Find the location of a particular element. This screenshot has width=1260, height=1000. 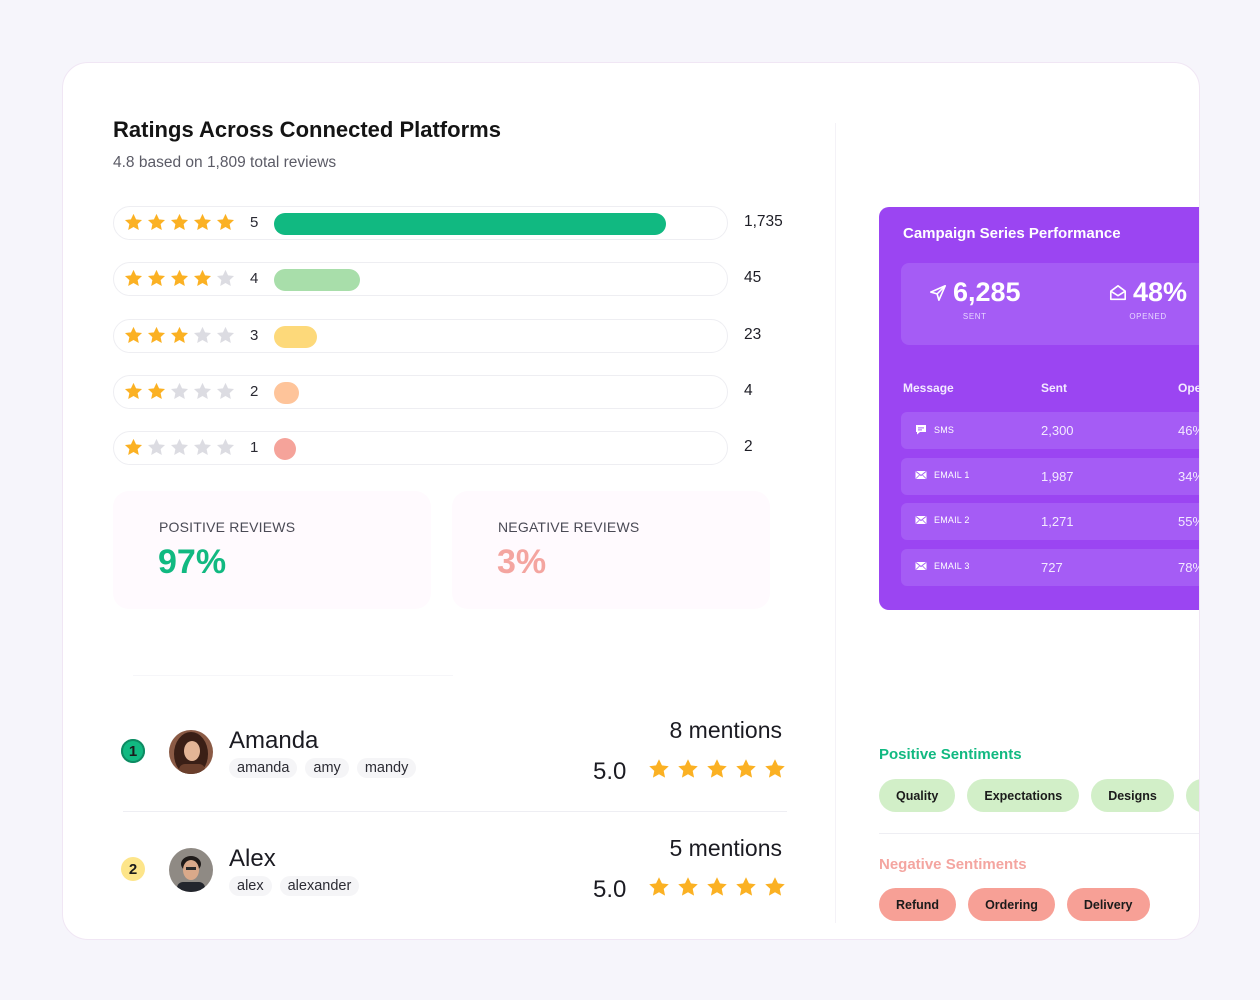

message-label: EMAIL 2 is located at coordinates (952, 520).